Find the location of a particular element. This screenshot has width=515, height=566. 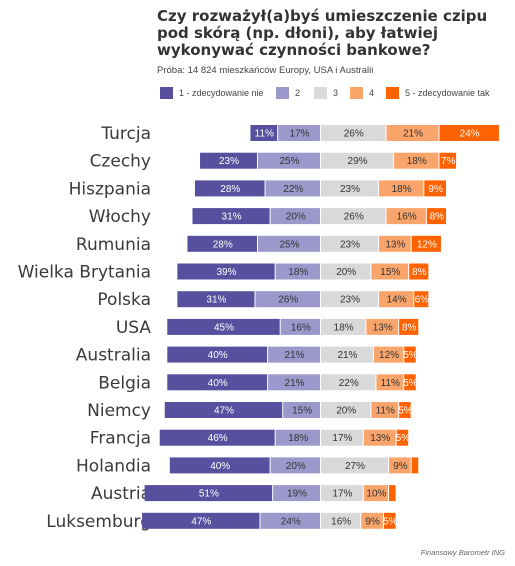

data-label: 9% is located at coordinates (400, 466).